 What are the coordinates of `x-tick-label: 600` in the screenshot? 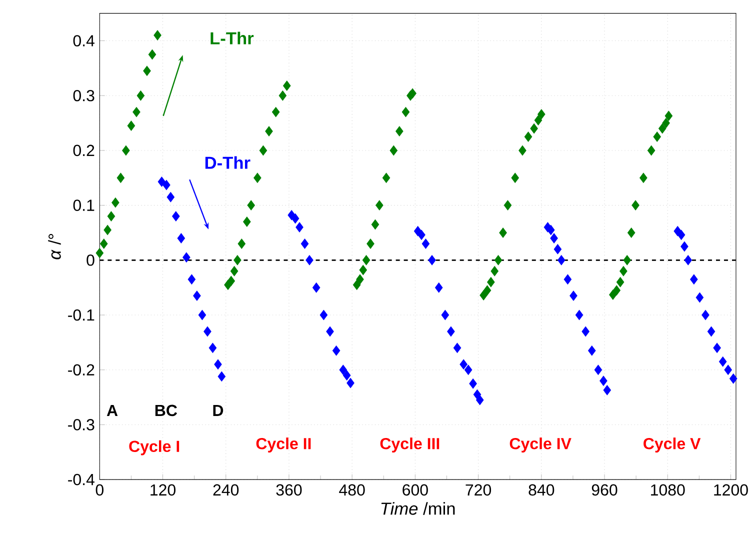 It's located at (415, 490).